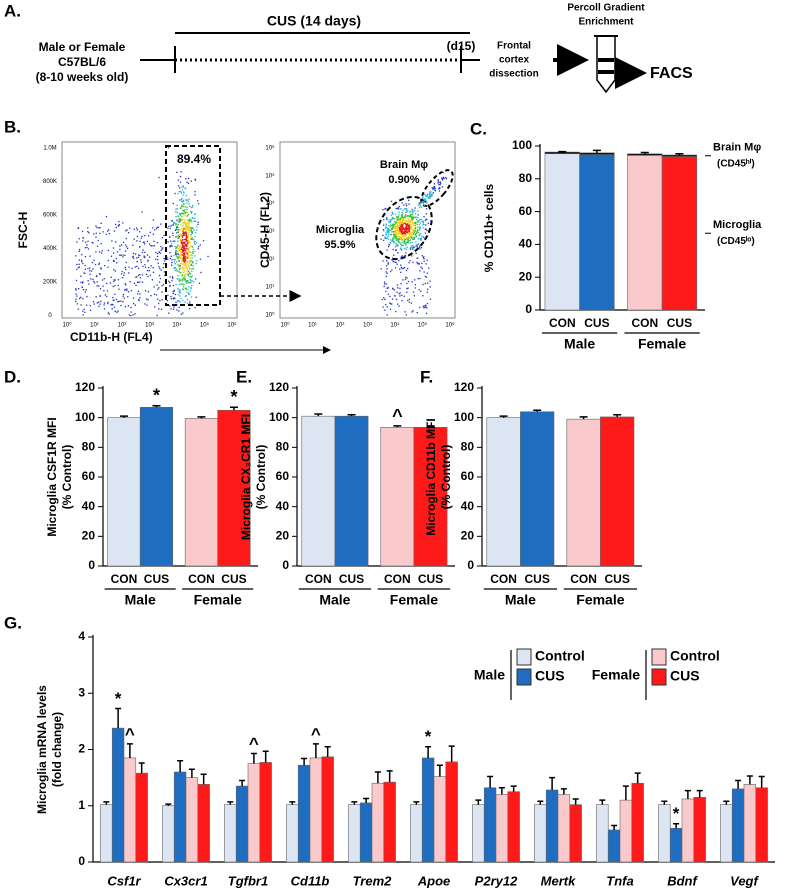 This screenshot has height=890, width=789. What do you see at coordinates (82, 77) in the screenshot?
I see `strain-text: (8-10 weeks old)` at bounding box center [82, 77].